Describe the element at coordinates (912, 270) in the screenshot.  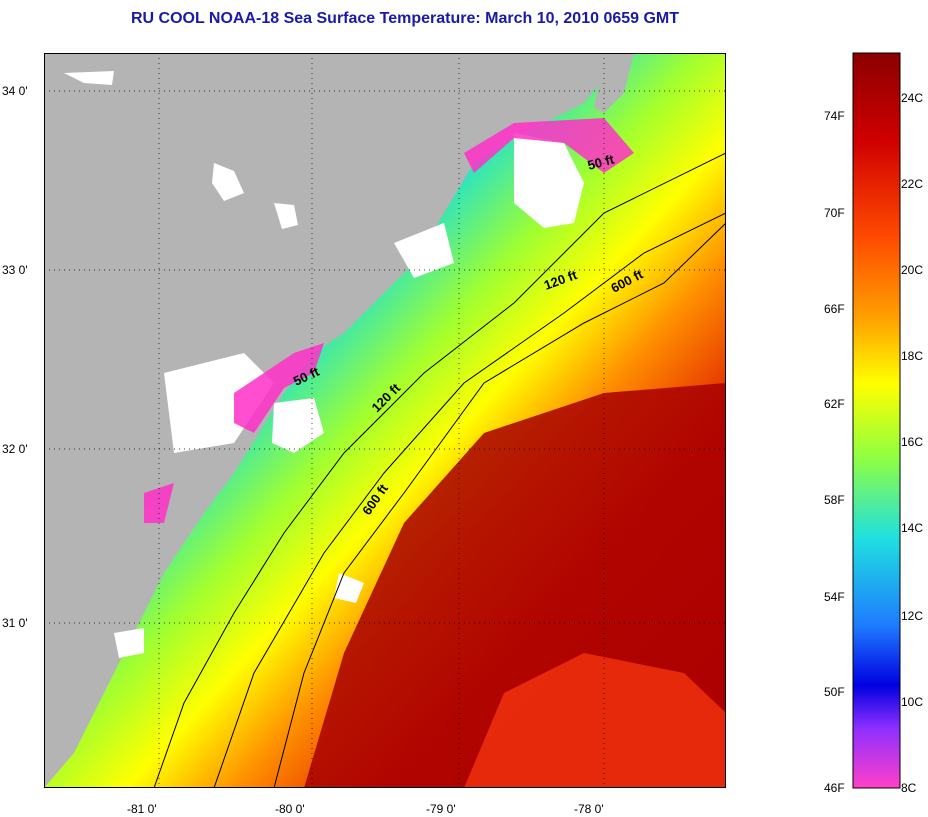
I see `c-label-20: 20C` at that location.